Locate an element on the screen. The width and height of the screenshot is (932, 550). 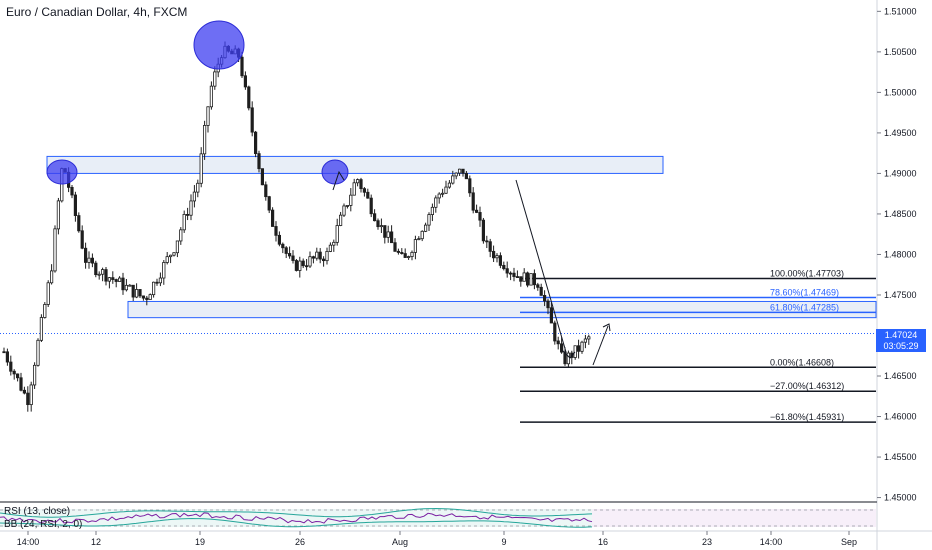
highlight-ellipse is located at coordinates (62, 172).